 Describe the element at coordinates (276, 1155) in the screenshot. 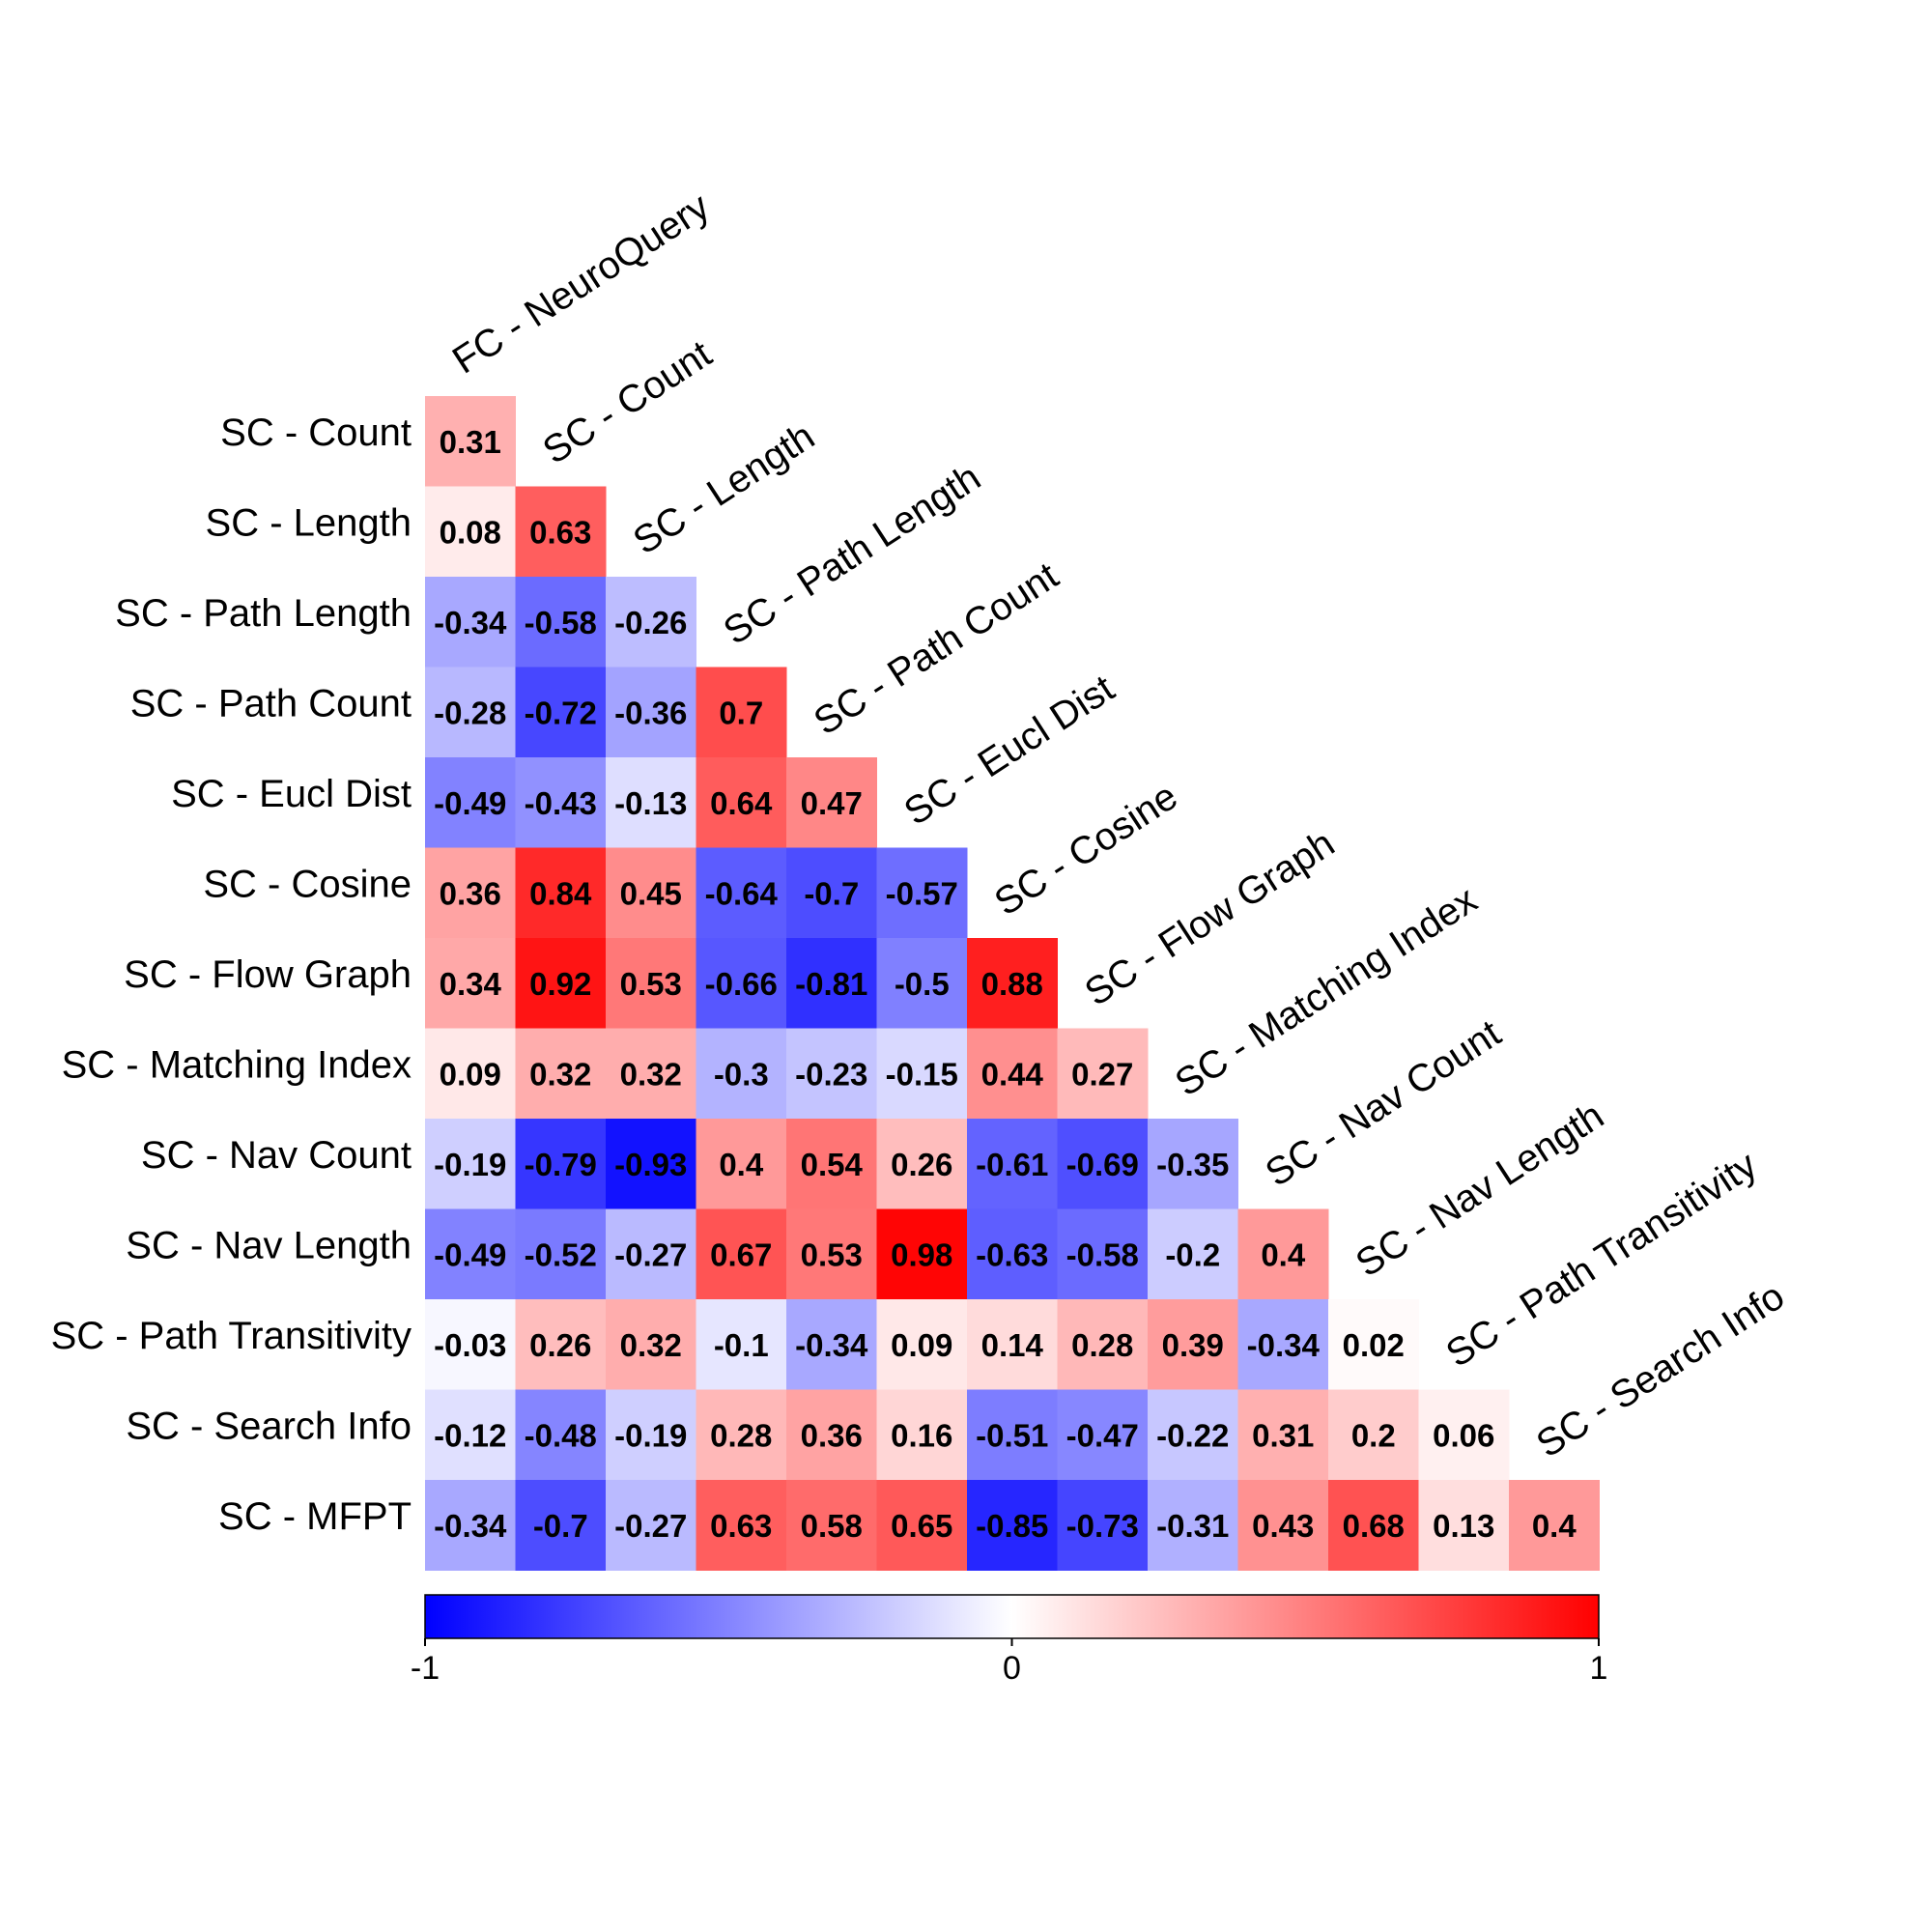

I see `row-label: SC - Nav Count` at that location.